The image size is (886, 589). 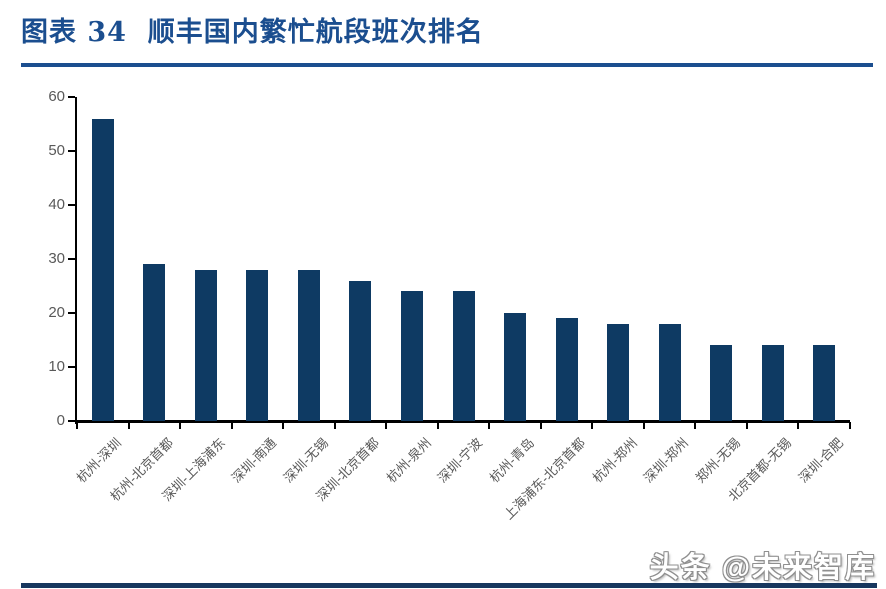 I want to click on x-axis-label: 杭州-郑州, so click(x=614, y=460).